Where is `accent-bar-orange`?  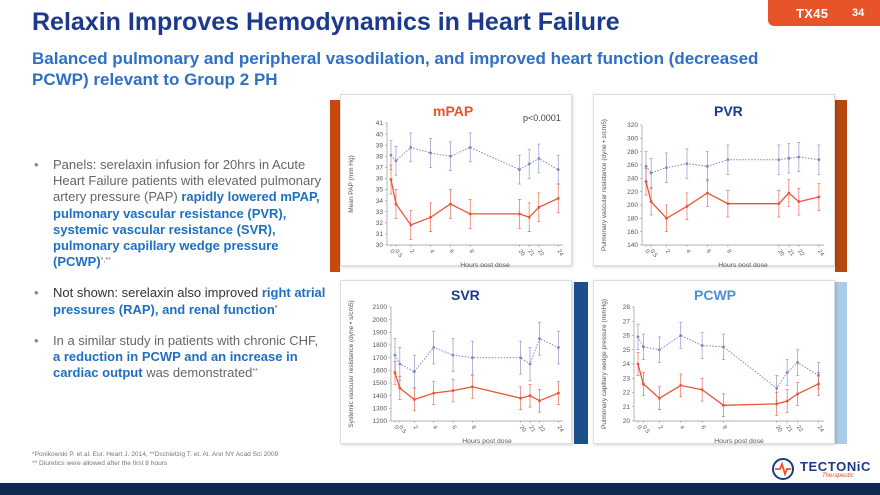
accent-bar-orange is located at coordinates (335, 186).